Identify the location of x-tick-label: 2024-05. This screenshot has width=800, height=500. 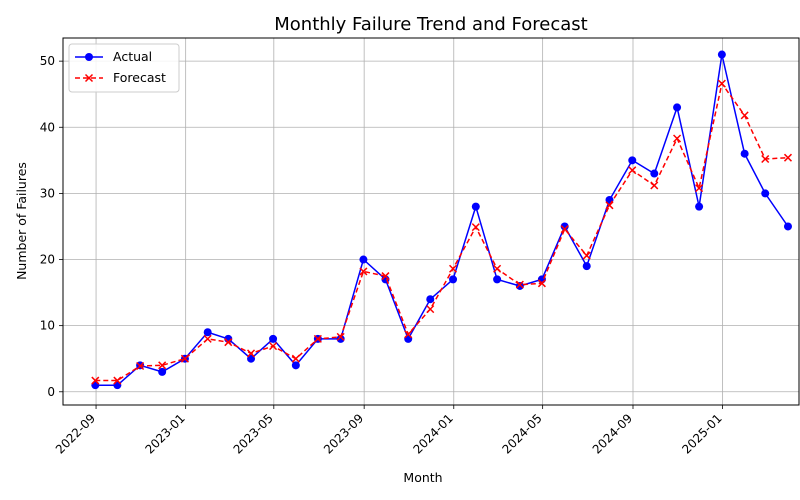
(521, 433).